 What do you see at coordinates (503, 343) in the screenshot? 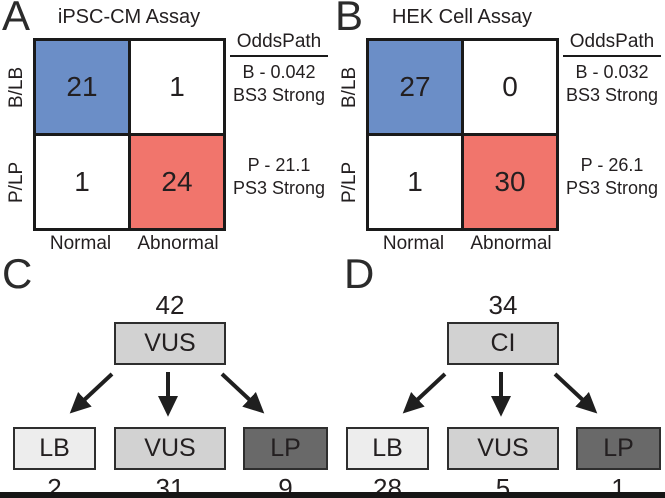
I see `panel-d-source-box: CI` at bounding box center [503, 343].